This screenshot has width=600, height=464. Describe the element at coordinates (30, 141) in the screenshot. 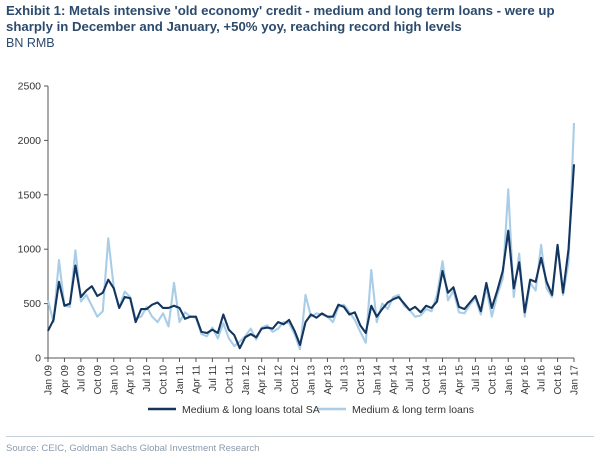

I see `y-tick-label: 2000` at that location.